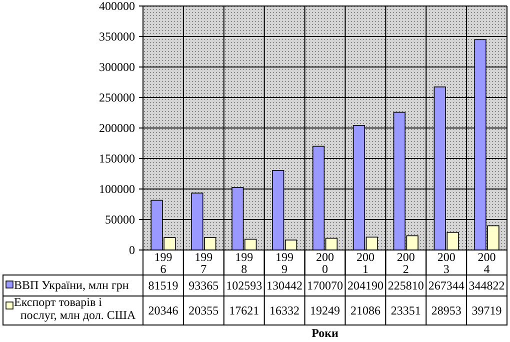 The width and height of the screenshot is (510, 342). Describe the element at coordinates (117, 67) in the screenshot. I see `y-tick-label: 300000` at that location.